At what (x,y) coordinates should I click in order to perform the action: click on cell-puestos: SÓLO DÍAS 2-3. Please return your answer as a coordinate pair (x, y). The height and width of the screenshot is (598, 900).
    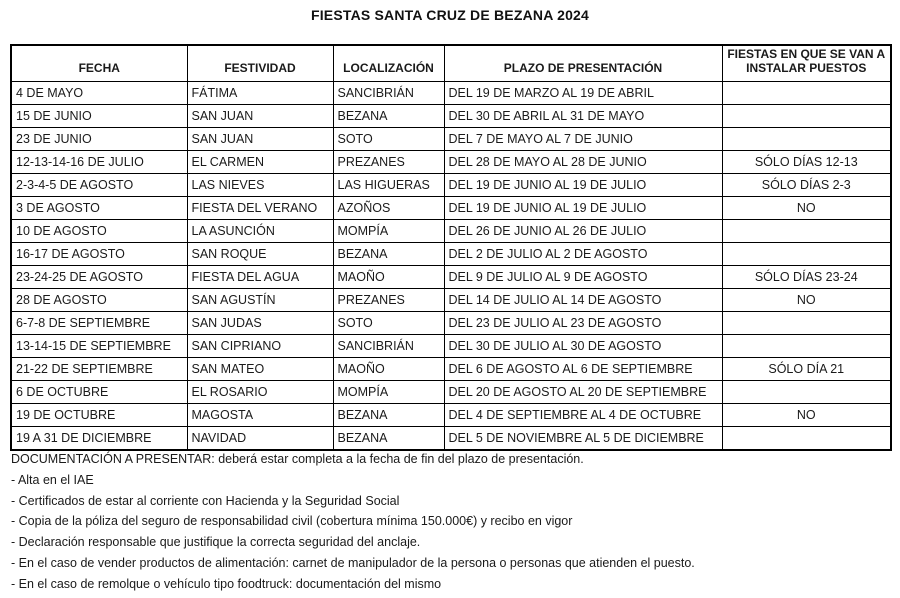
    Looking at the image, I should click on (806, 184).